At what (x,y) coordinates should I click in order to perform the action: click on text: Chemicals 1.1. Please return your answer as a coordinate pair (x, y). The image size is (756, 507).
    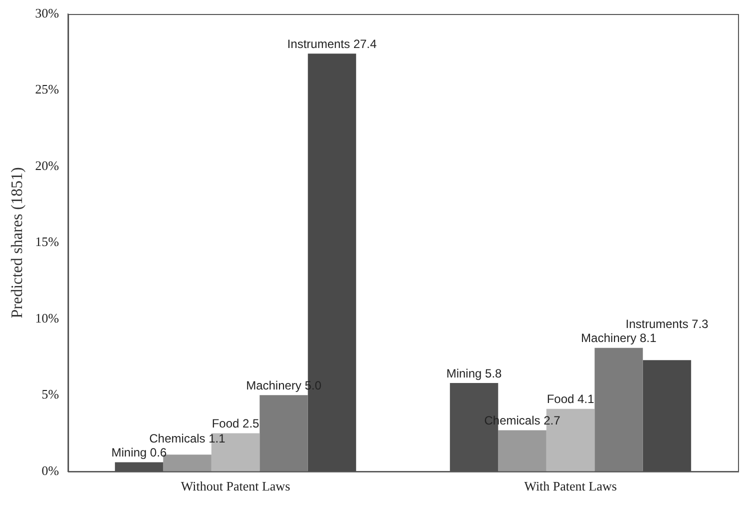
    Looking at the image, I should click on (187, 439).